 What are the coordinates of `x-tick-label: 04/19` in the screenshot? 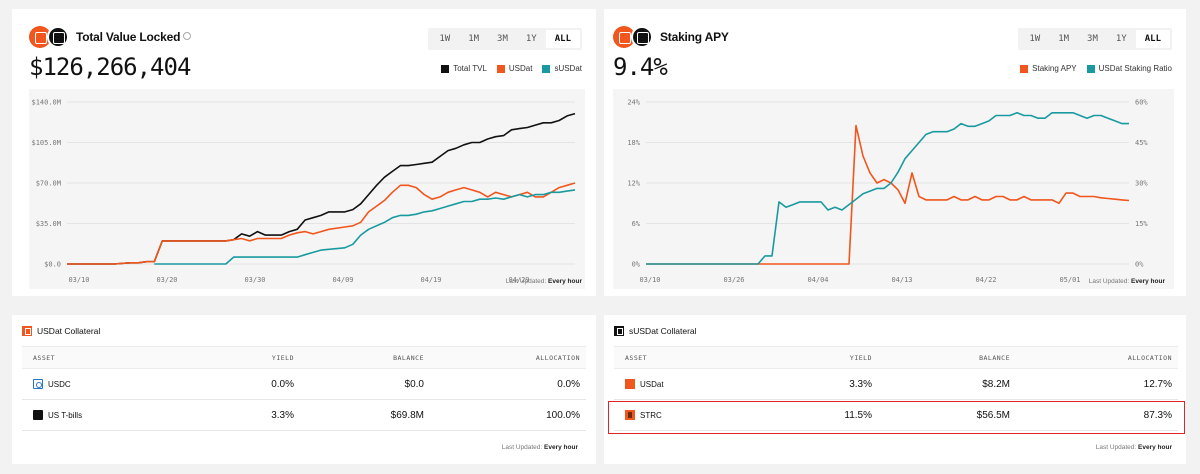 It's located at (430, 280).